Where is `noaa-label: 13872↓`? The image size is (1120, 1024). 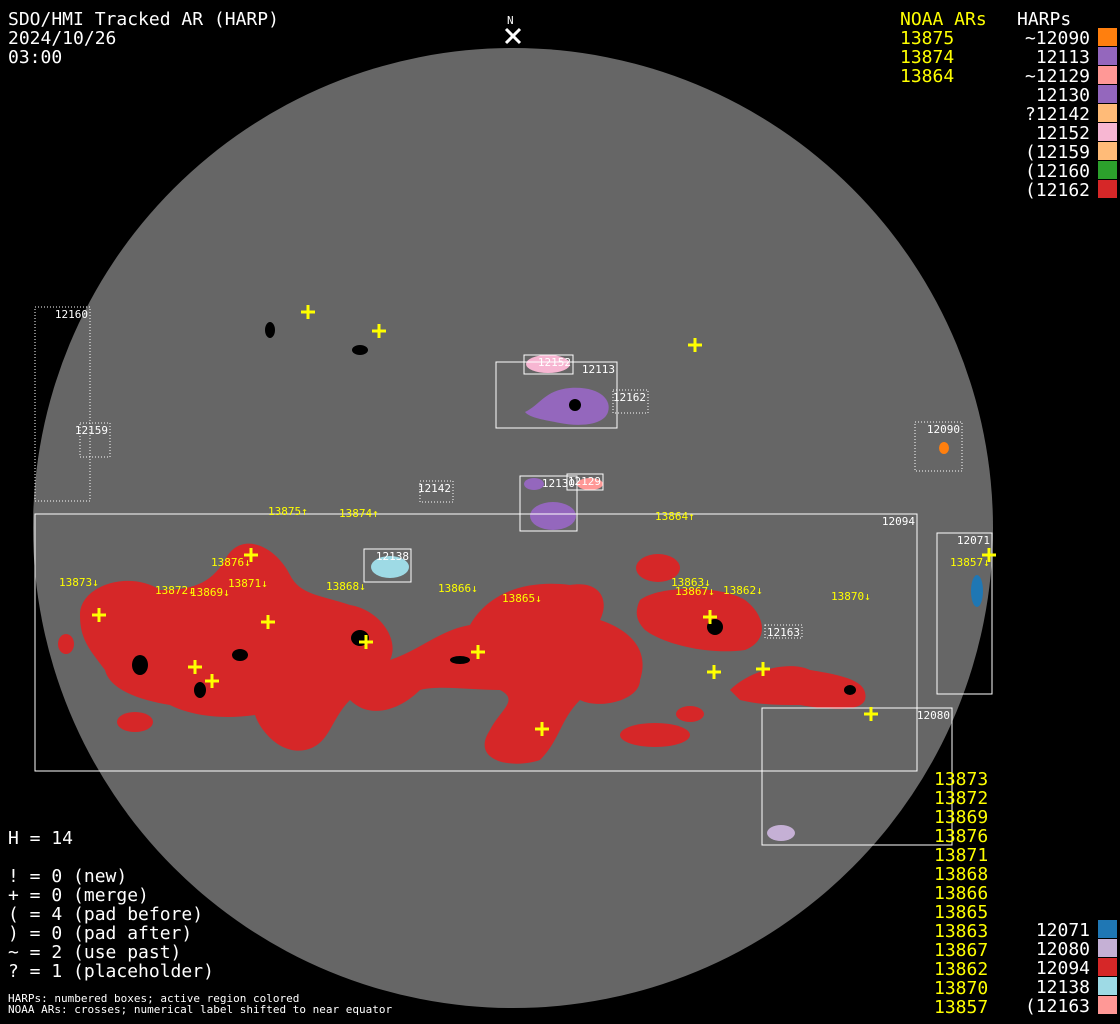
noaa-label: 13872↓ is located at coordinates (175, 590).